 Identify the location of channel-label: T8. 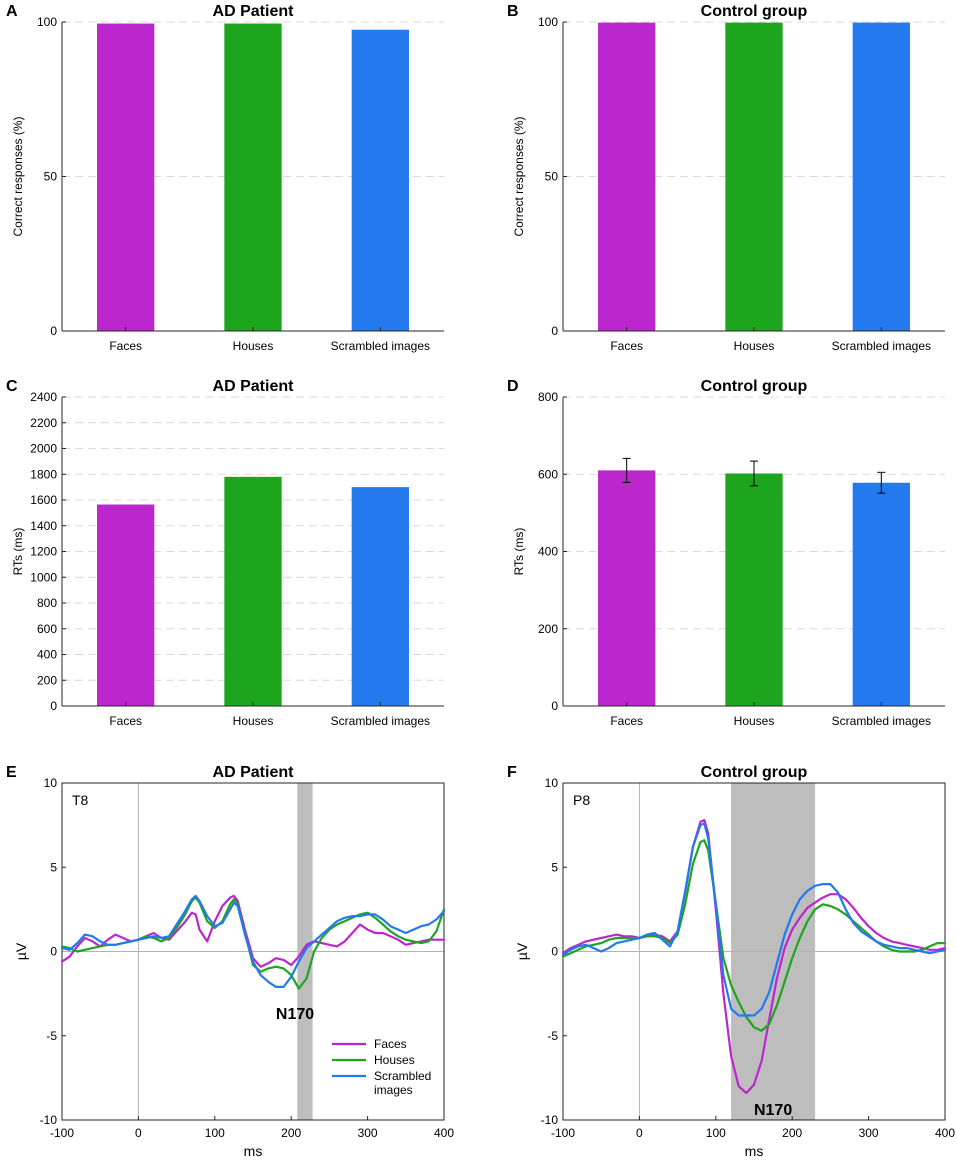
(80, 800).